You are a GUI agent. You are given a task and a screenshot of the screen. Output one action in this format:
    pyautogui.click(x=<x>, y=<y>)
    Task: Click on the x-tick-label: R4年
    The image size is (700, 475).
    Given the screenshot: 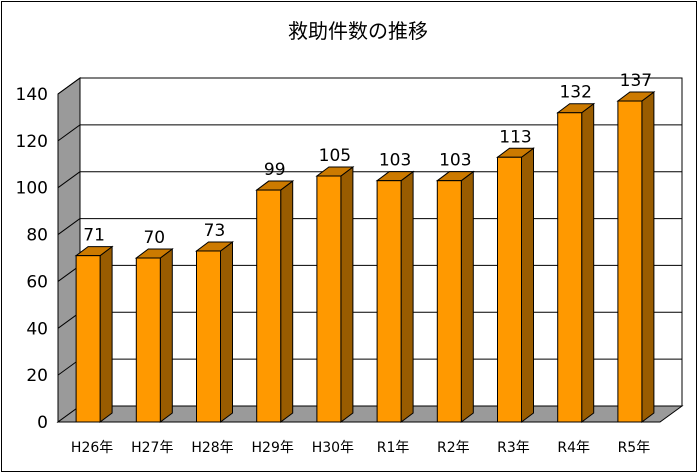 What is the action you would take?
    pyautogui.click(x=573, y=448)
    